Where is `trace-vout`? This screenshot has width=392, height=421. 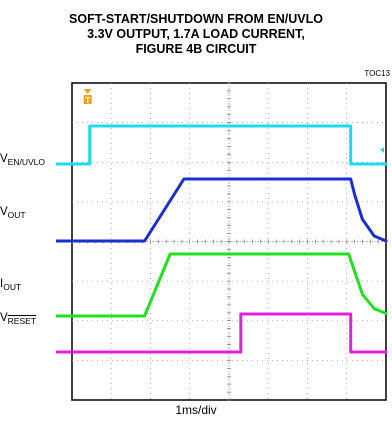
trace-vout is located at coordinates (229, 210).